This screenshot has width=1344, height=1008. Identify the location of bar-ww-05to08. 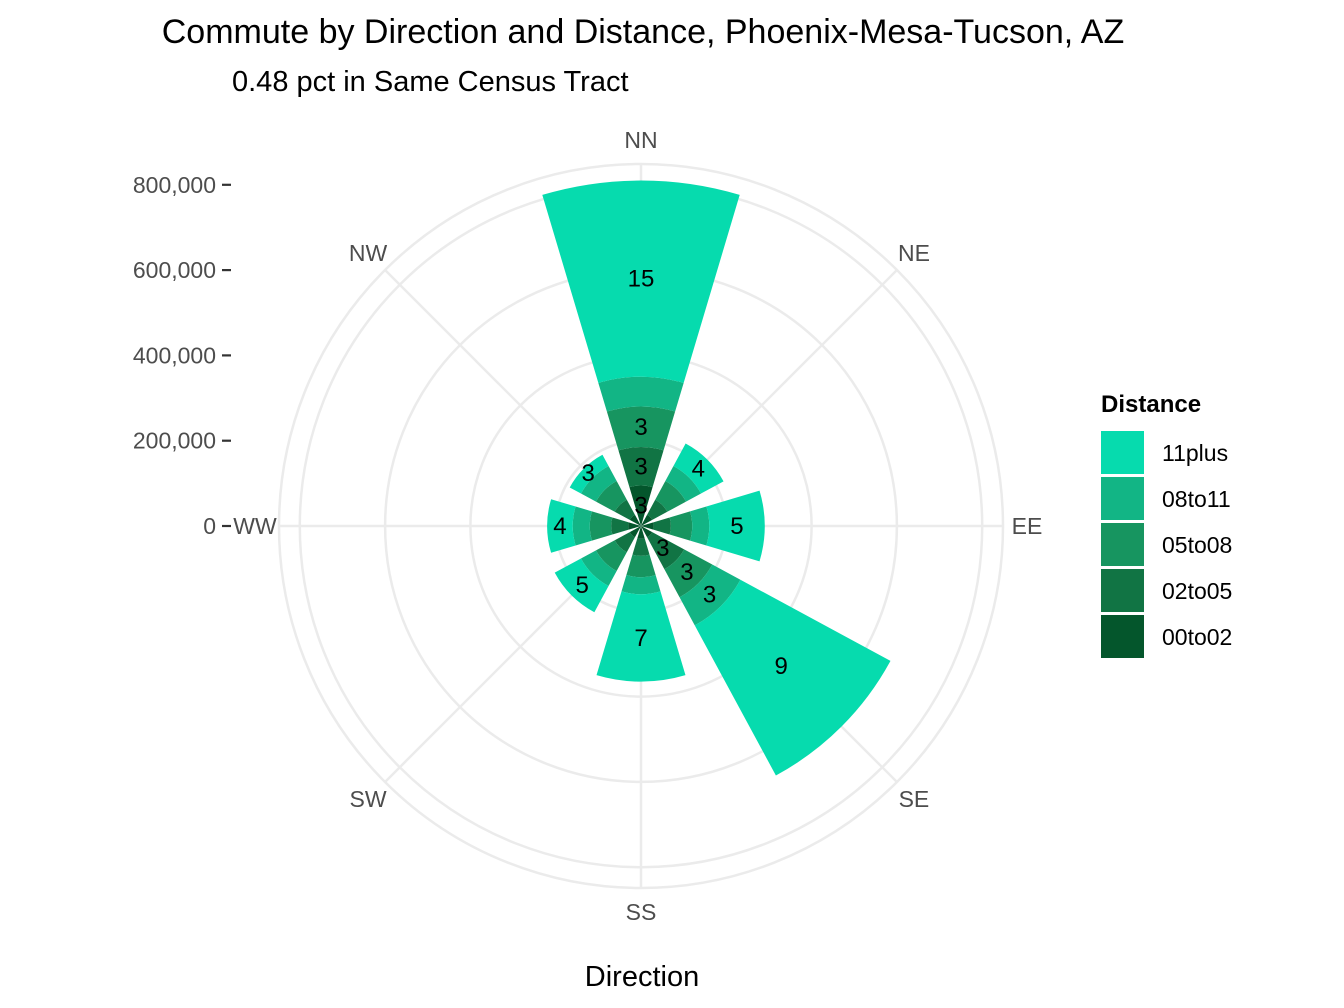
(601, 526).